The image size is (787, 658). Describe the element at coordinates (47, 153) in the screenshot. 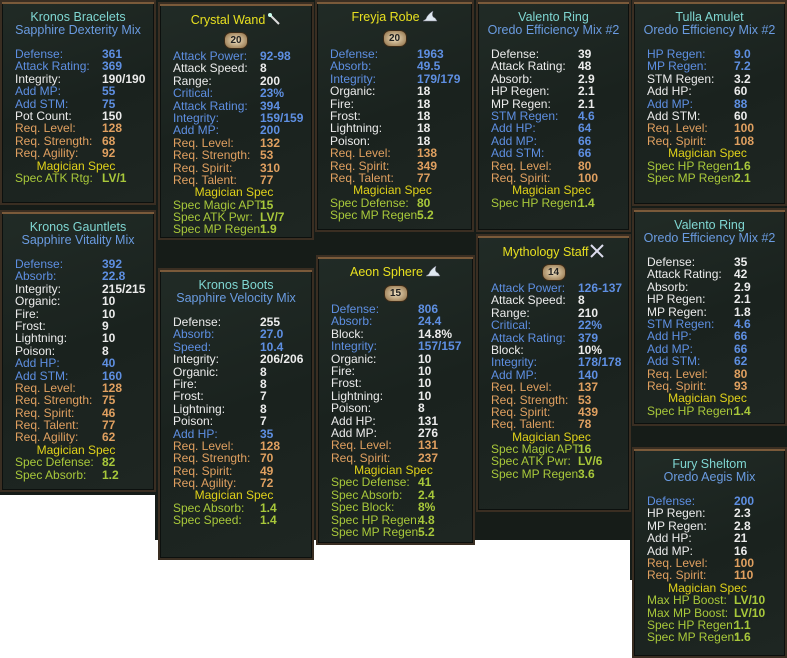

I see `stat-label: Req. Agility:` at that location.